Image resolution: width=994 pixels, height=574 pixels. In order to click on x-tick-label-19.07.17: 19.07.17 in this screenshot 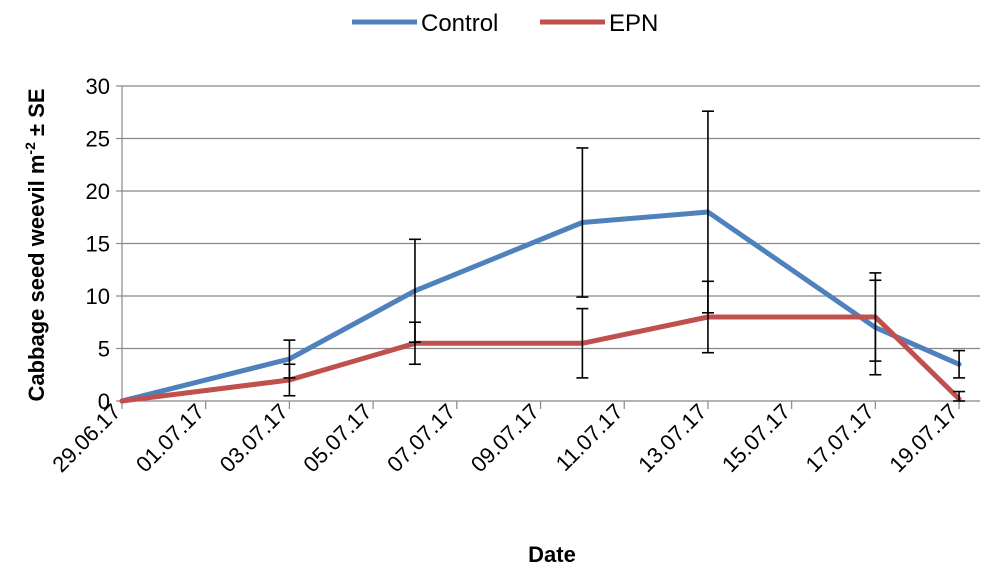, I will do `click(923, 438)`.